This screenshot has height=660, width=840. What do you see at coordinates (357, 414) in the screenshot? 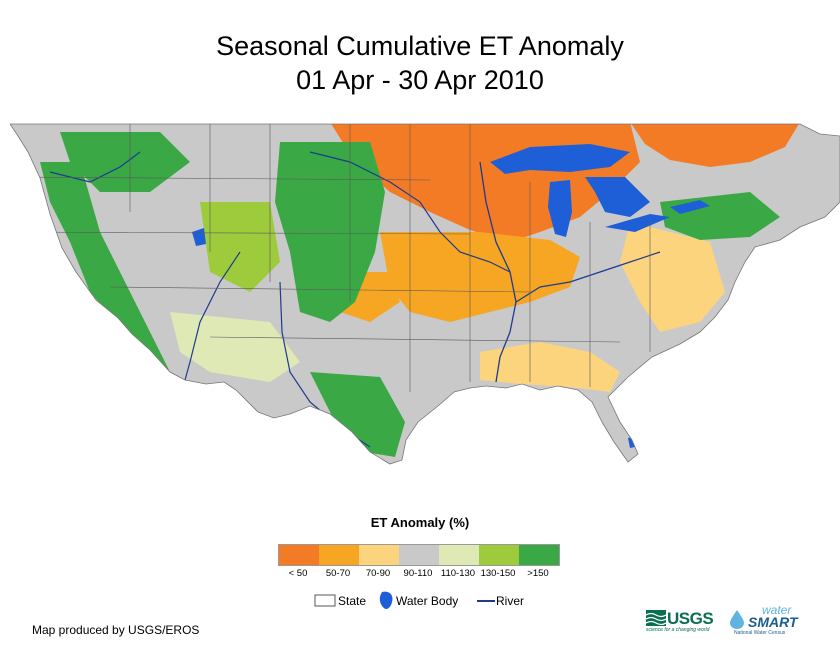
I see `surplus-region-texas` at bounding box center [357, 414].